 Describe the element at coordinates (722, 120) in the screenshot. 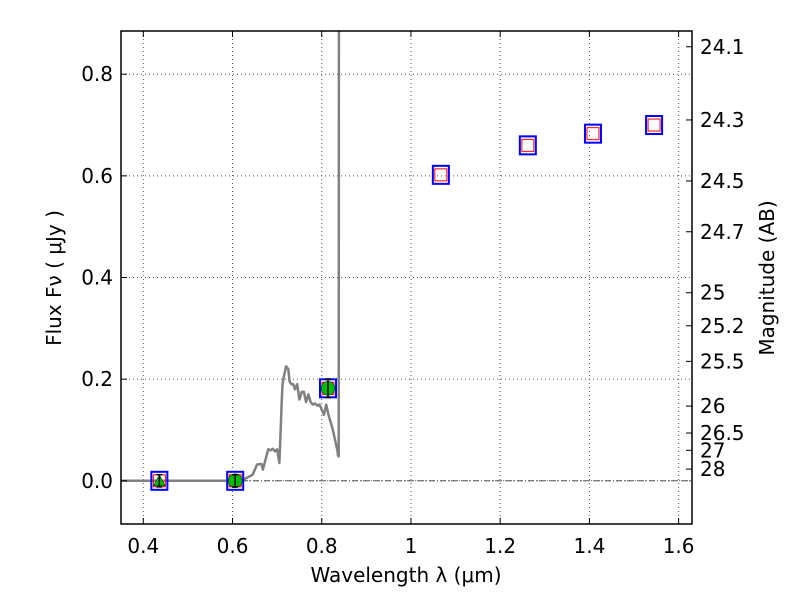

I see `y2-tick-label: 24.3` at that location.